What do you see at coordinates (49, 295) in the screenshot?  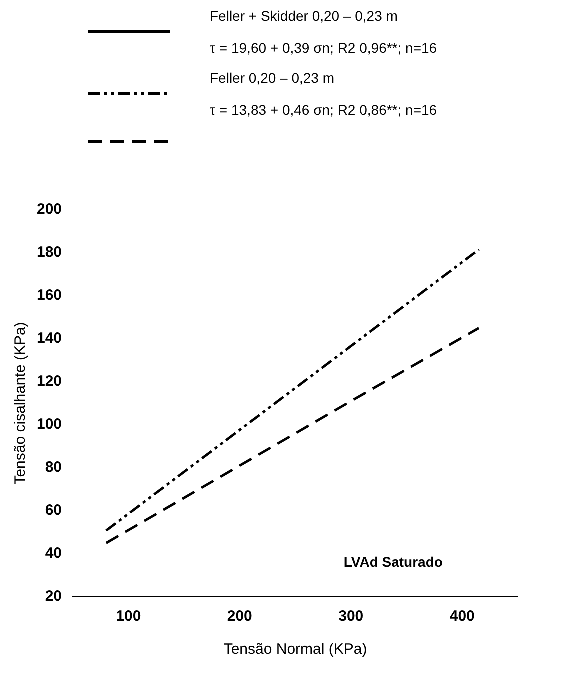 I see `y-tick-label: 160` at bounding box center [49, 295].